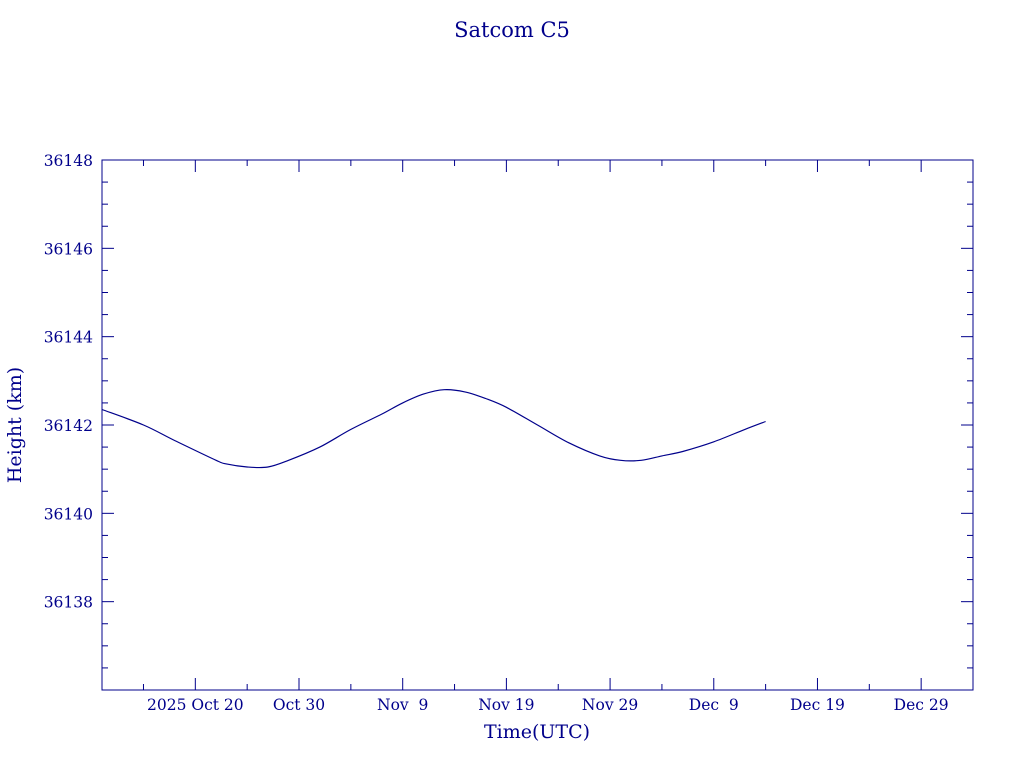 The image size is (1024, 768). Describe the element at coordinates (68, 514) in the screenshot. I see `y-tick-label: 36140` at that location.